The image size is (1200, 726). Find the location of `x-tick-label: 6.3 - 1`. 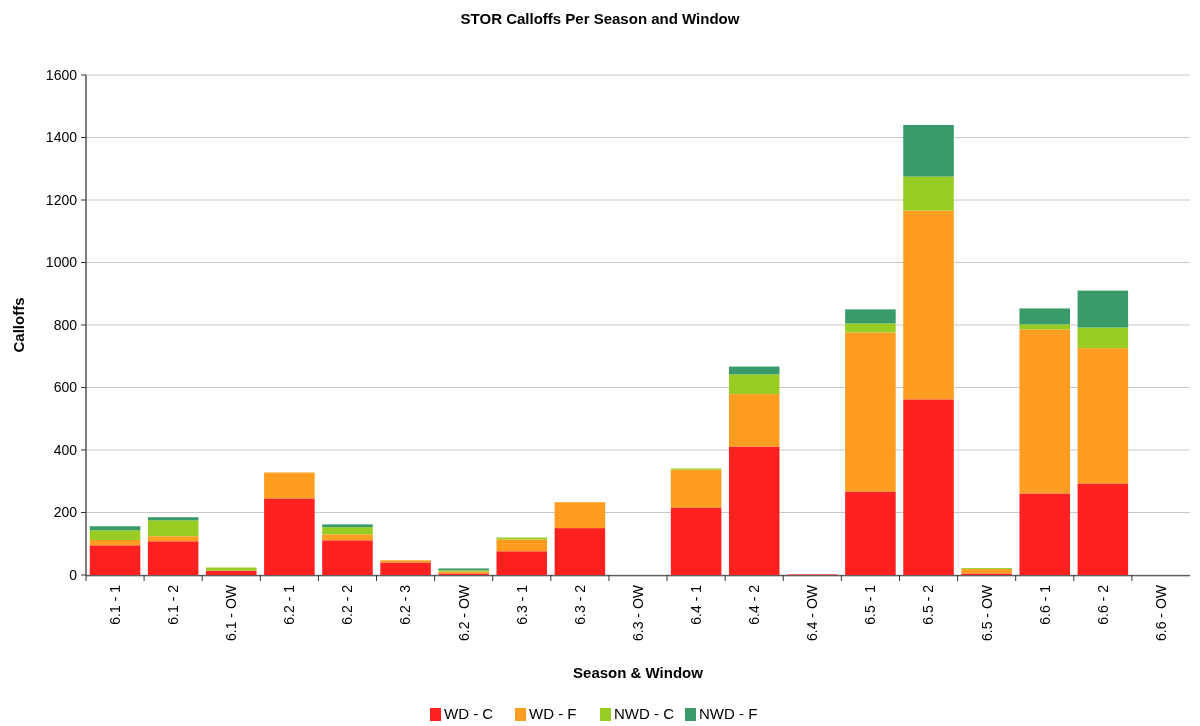

x-tick-label: 6.3 - 1 is located at coordinates (521, 604).